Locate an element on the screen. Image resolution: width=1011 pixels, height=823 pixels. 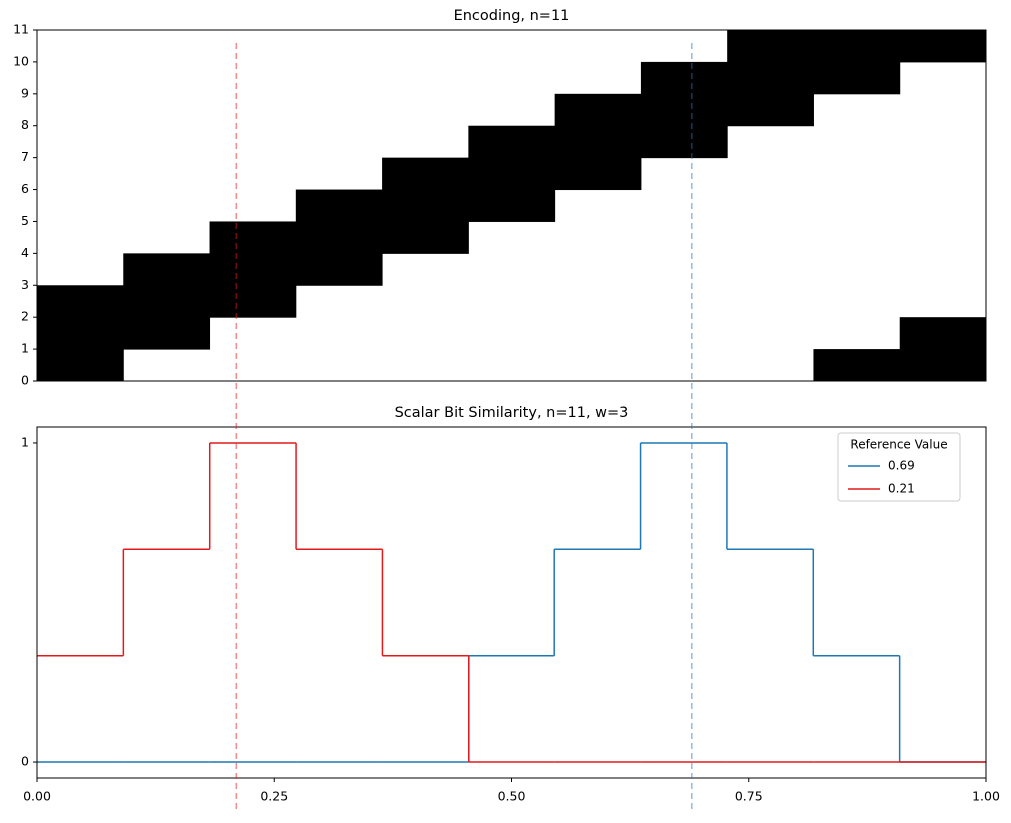
x-tick-label: 0.25 is located at coordinates (274, 796).